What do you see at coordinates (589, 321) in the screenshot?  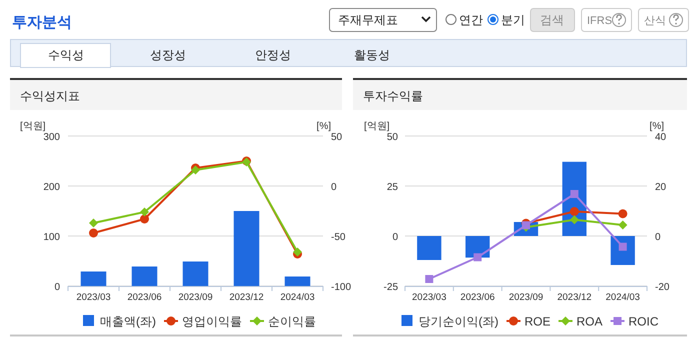 I see `legend-label: ROA` at bounding box center [589, 321].